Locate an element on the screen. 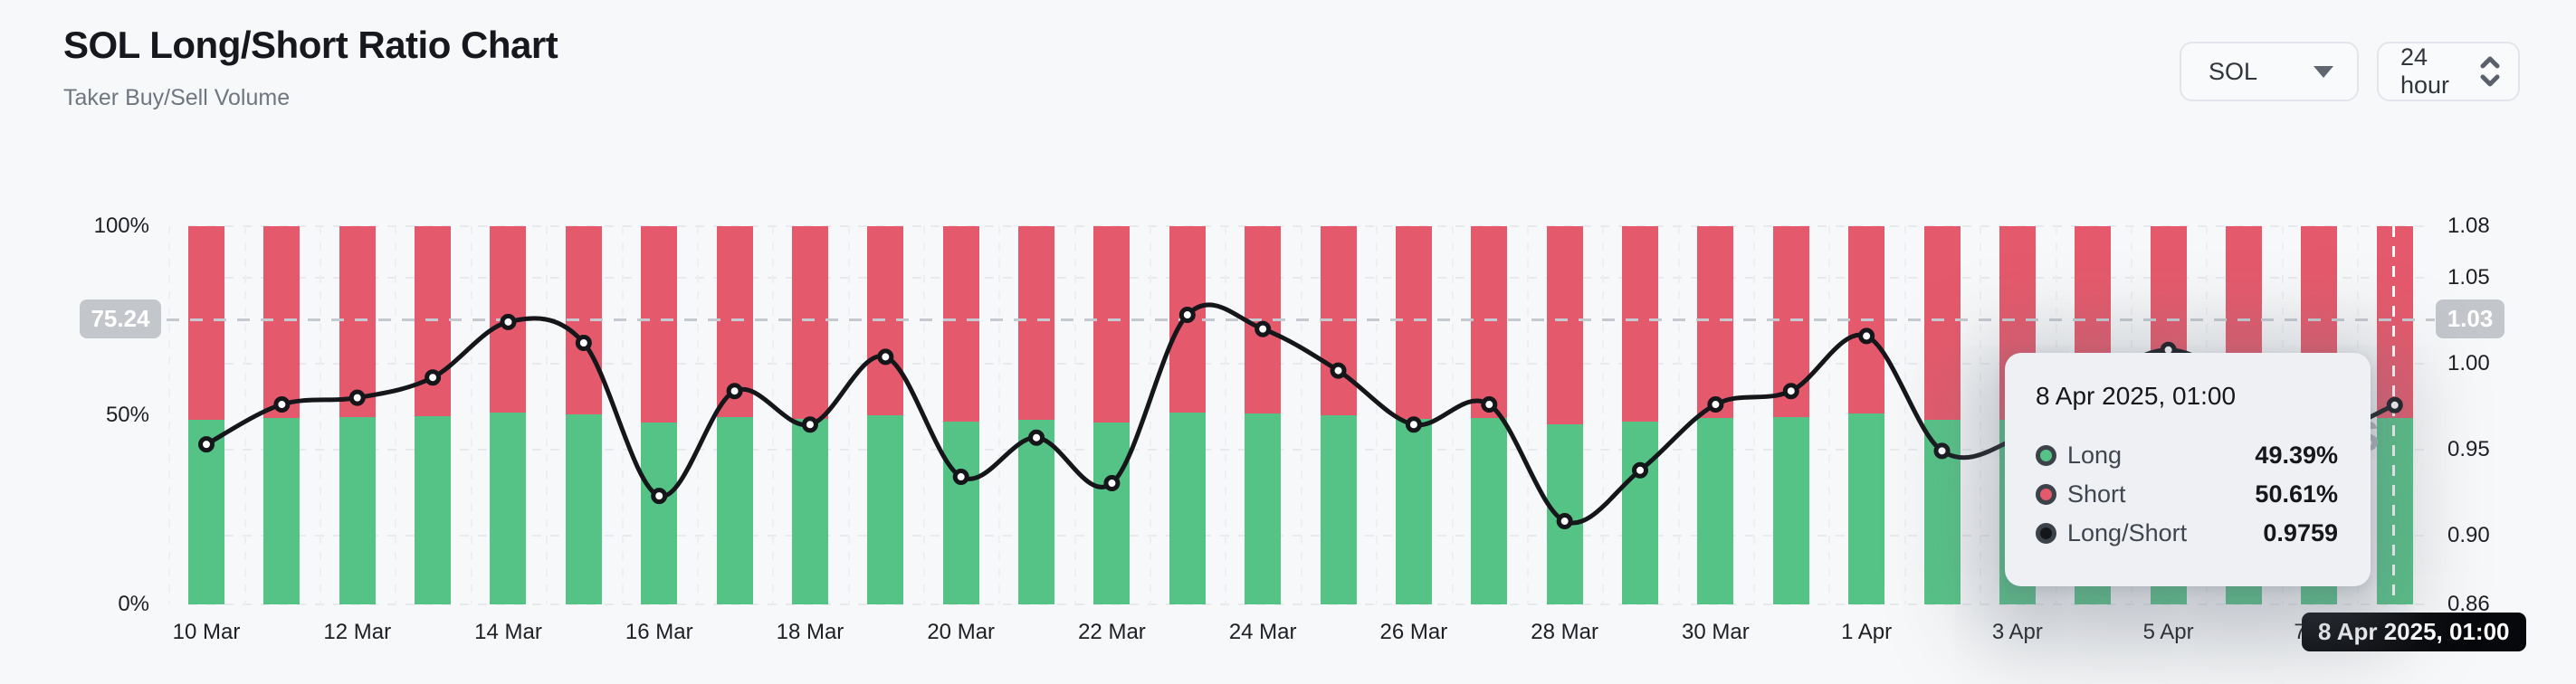  tooltip-value: 0.9759 is located at coordinates (2300, 532).